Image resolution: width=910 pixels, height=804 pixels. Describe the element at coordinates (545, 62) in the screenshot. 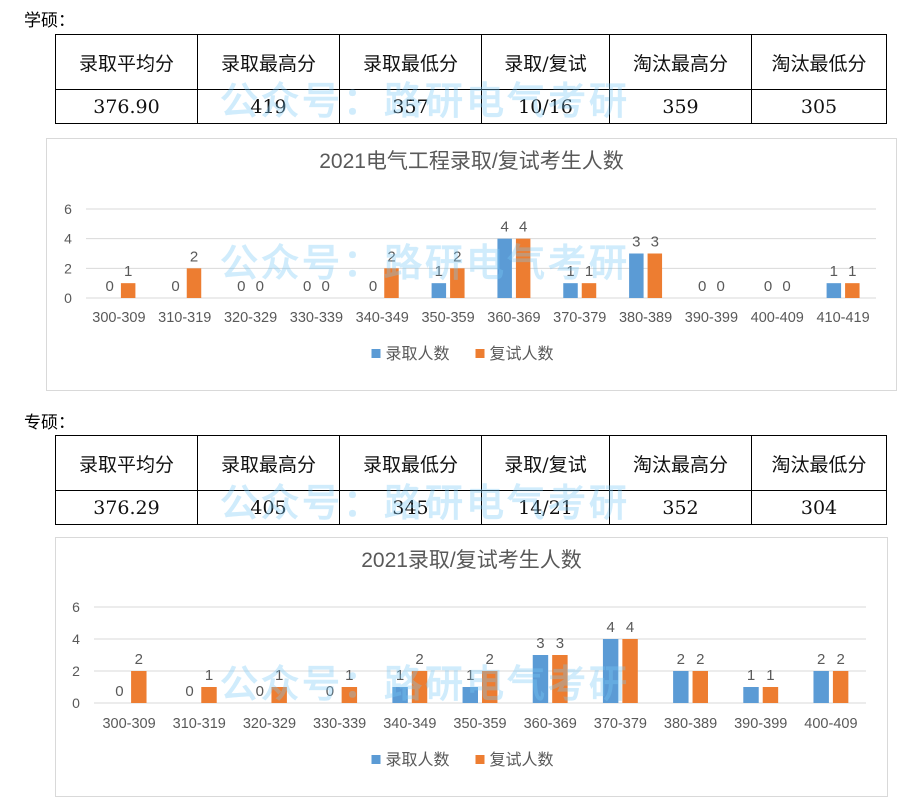

I see `header-cell: 录取/复试` at that location.